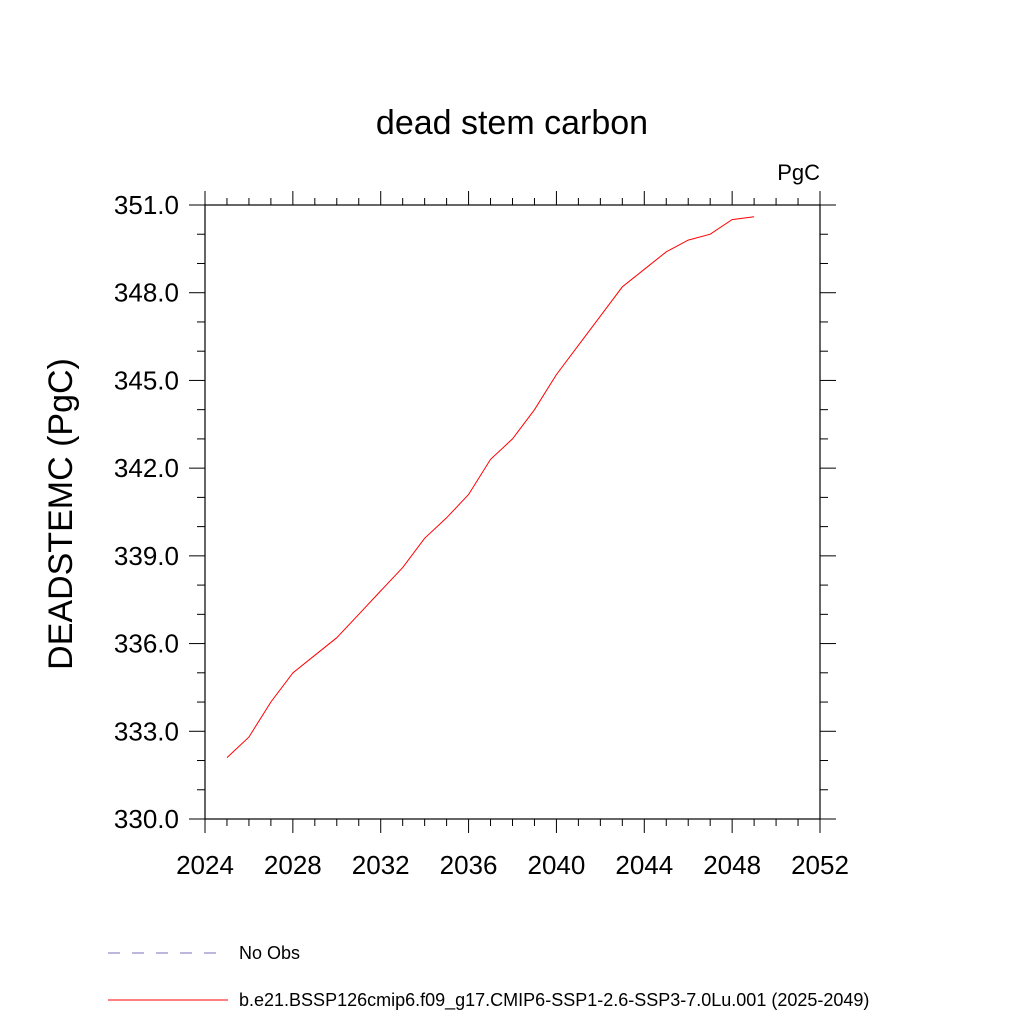 Image resolution: width=1024 pixels, height=1024 pixels. Describe the element at coordinates (557, 865) in the screenshot. I see `x-tick-label: 2040` at that location.